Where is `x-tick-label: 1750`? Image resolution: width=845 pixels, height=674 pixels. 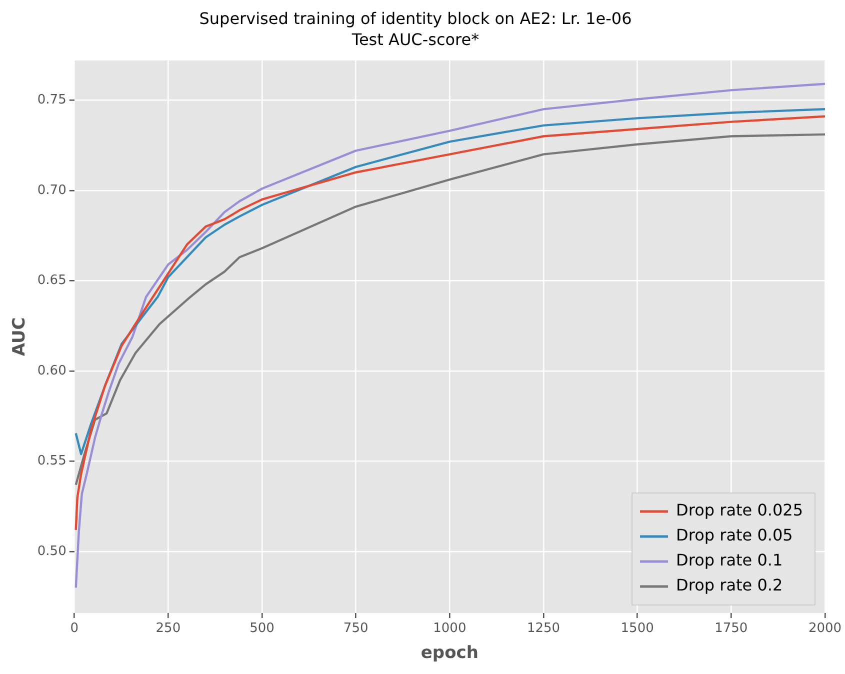 x-tick-label: 1750 is located at coordinates (731, 628).